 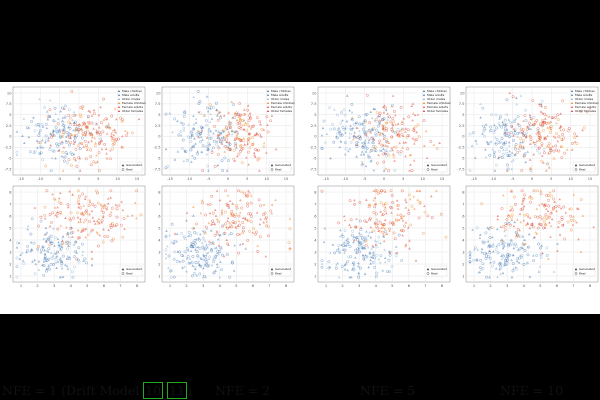 I want to click on citation-link-1: 10, so click(x=153, y=390).